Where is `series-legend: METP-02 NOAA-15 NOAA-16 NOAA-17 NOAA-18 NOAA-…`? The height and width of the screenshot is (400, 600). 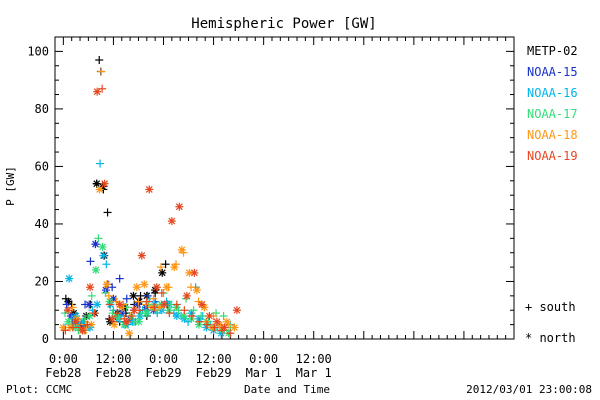 series-legend: METP-02 NOAA-15 NOAA-16 NOAA-17 NOAA-18 NOAA-… is located at coordinates (552, 103).